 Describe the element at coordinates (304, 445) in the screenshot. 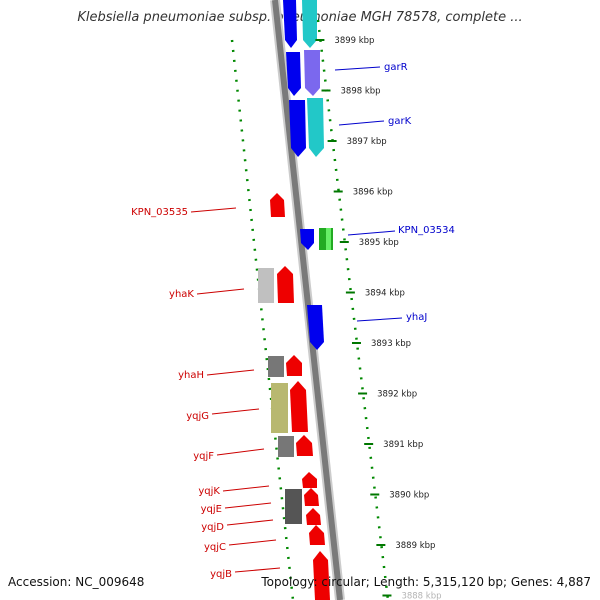

I see `gene-reverse-yqjF` at that location.